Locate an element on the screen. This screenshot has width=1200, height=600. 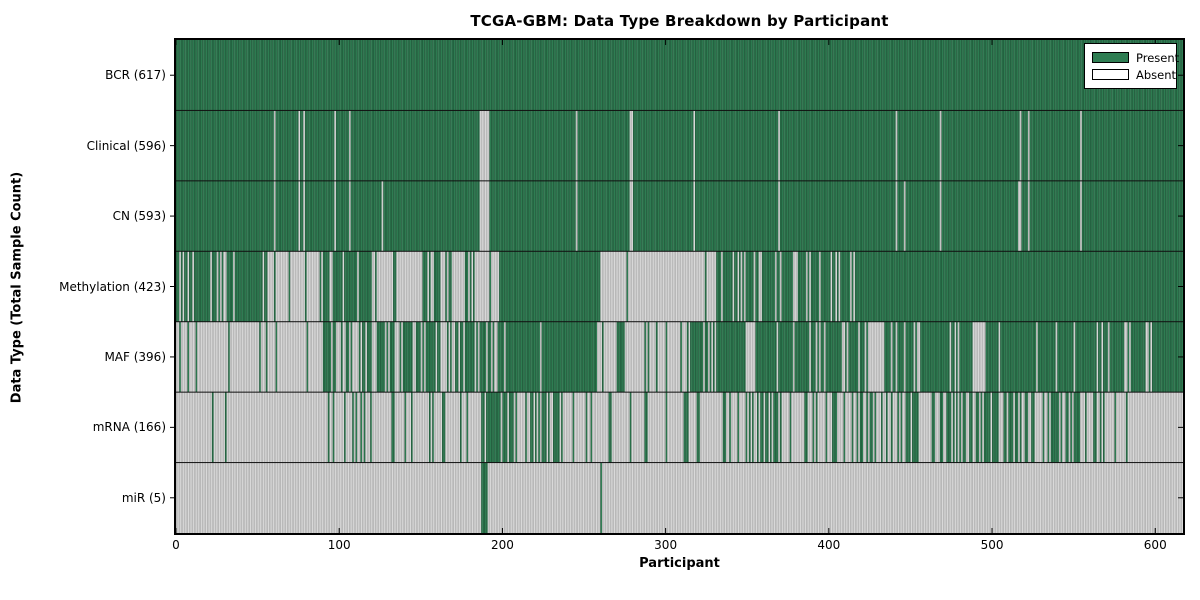
legend-label-present: Present is located at coordinates (1158, 57).